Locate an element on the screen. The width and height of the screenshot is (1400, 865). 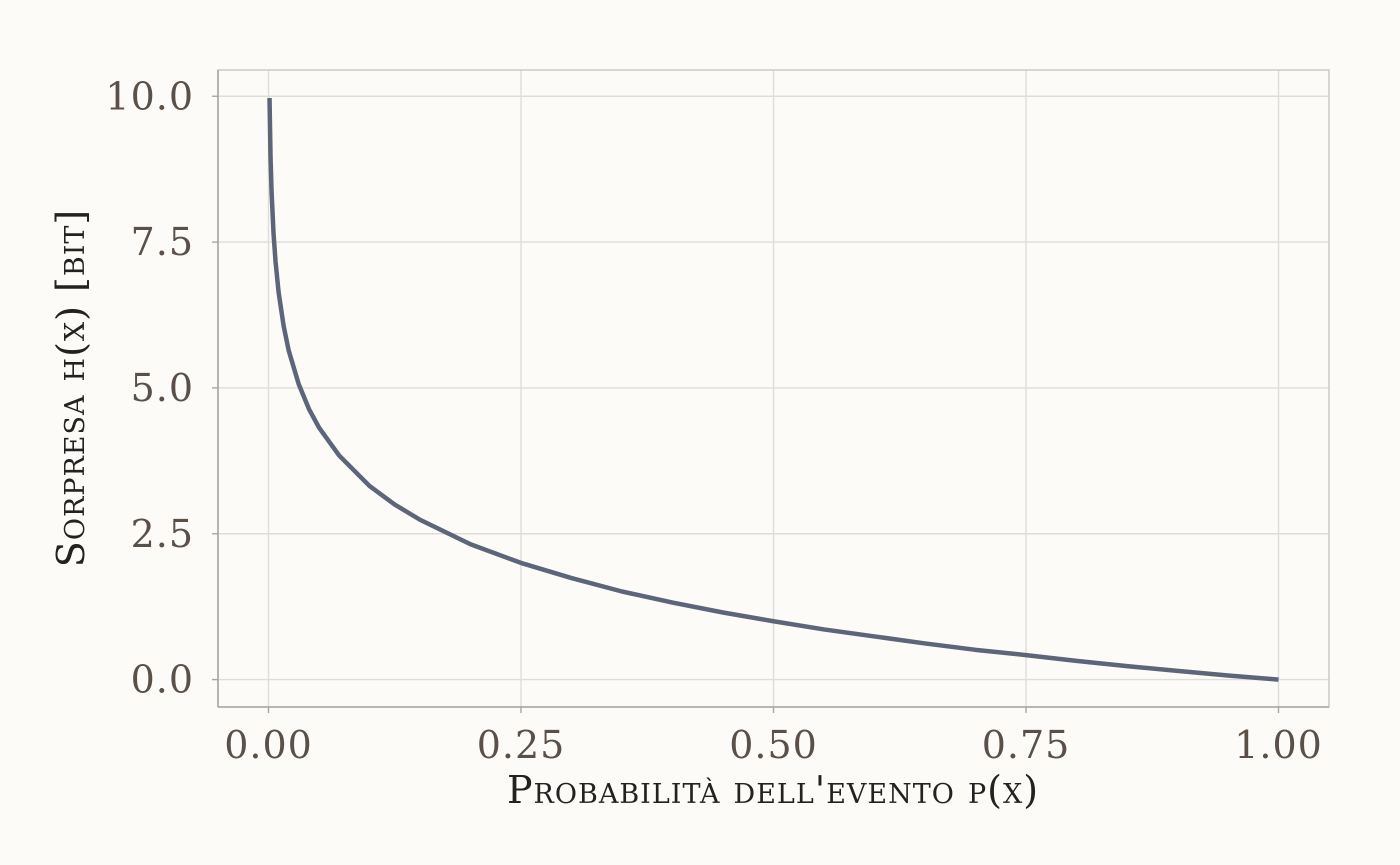
y-axis-title: Sorpresa h(x) [bit] is located at coordinates (71, 388).